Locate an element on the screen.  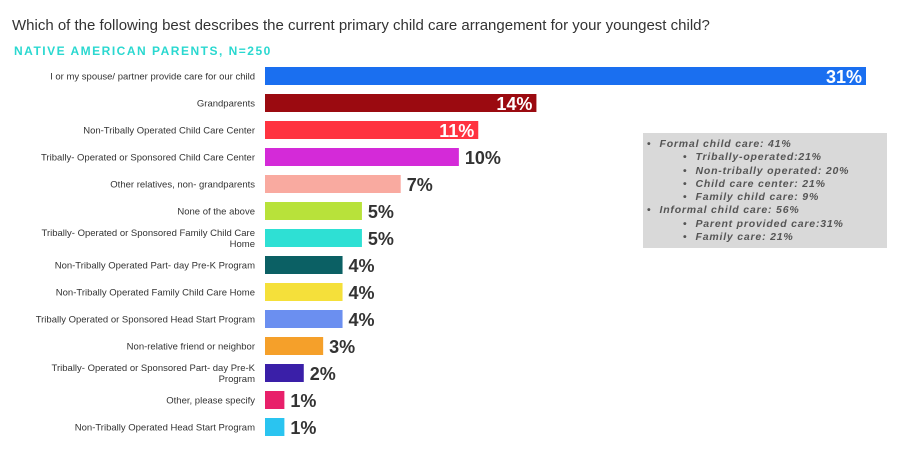
data-label: 31% is located at coordinates (844, 77).